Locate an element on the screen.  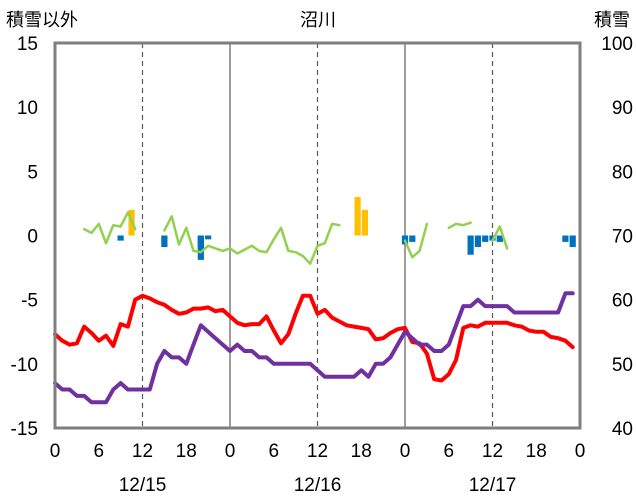
right-tick-label: 80 is located at coordinates (622, 172).